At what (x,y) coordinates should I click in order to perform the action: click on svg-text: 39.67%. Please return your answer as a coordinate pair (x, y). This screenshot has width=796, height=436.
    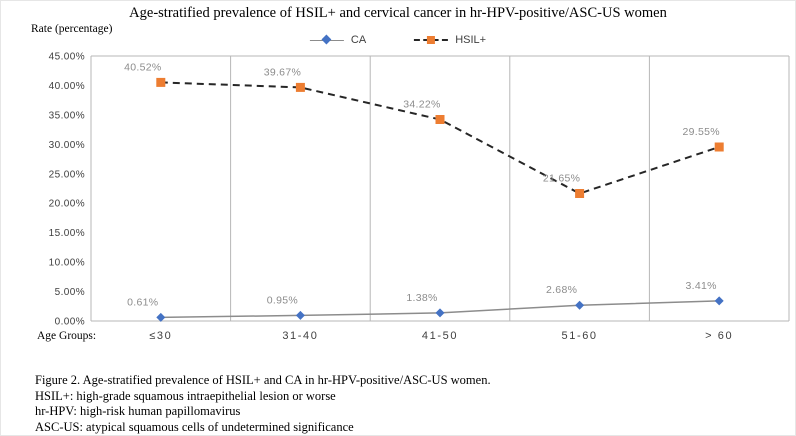
    Looking at the image, I should click on (282, 72).